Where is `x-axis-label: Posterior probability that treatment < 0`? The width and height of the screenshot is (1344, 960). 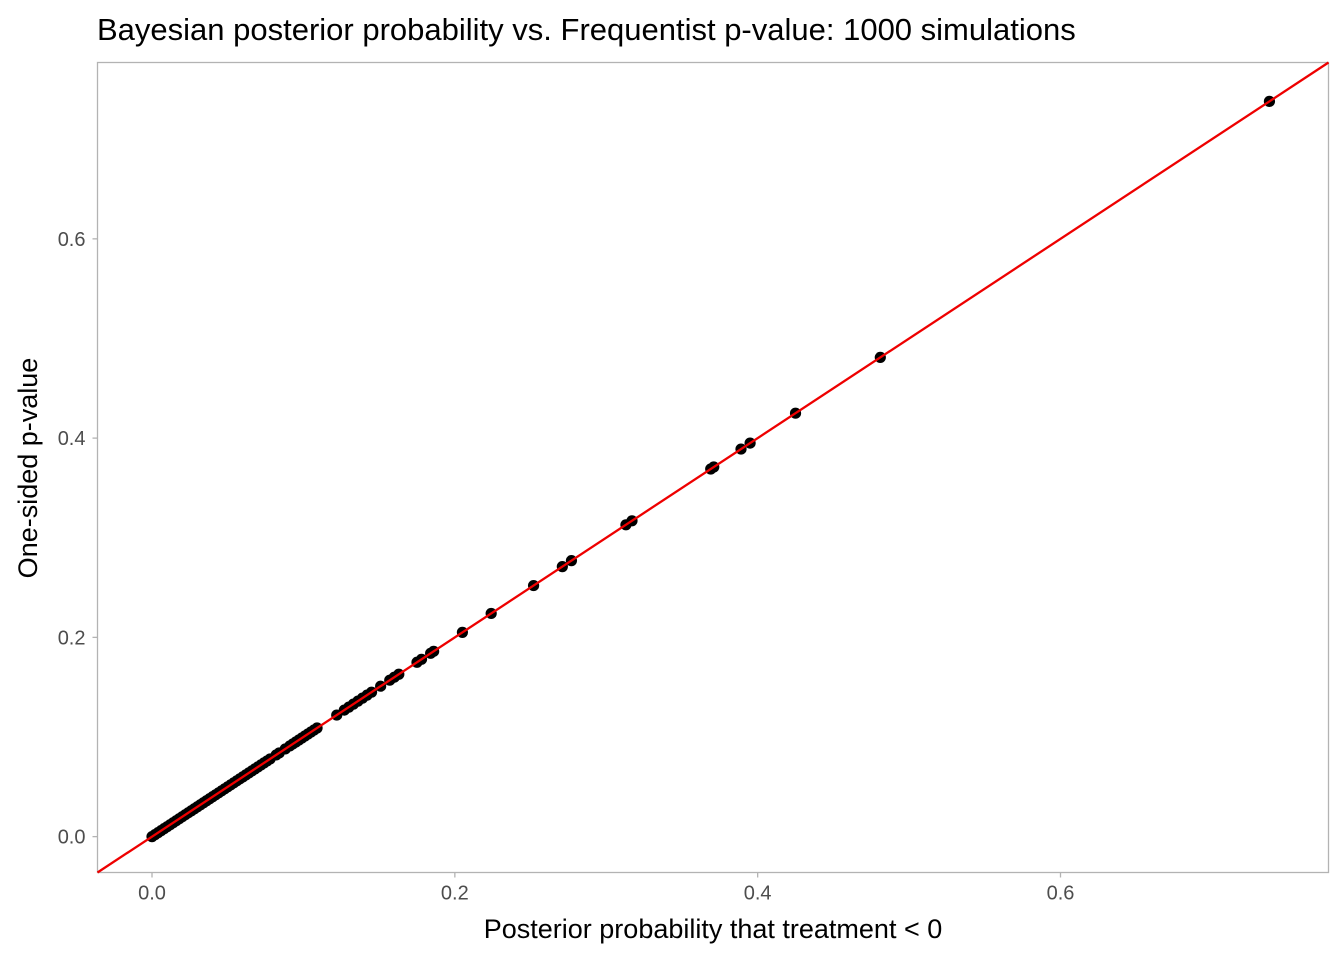 x-axis-label: Posterior probability that treatment < 0 is located at coordinates (713, 929).